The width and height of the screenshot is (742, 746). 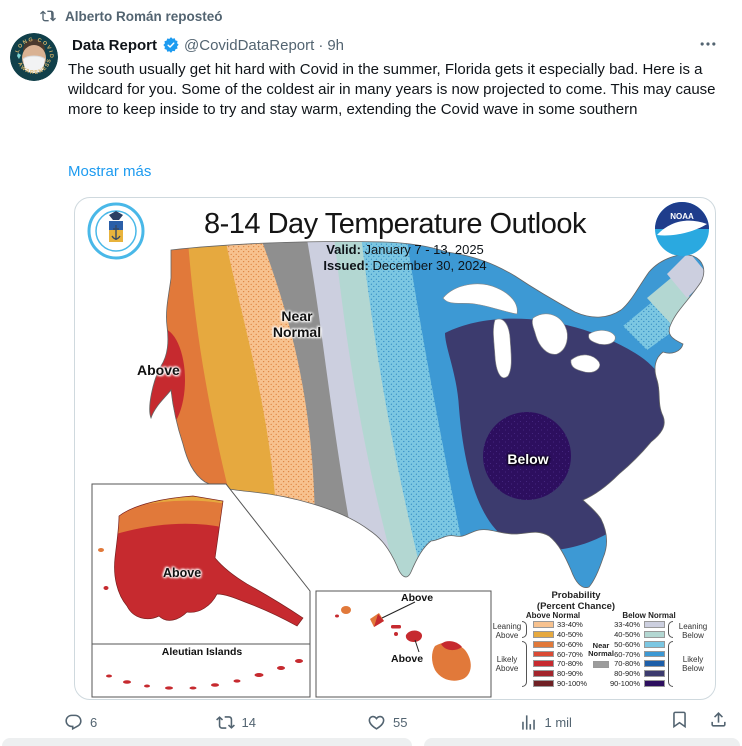 What do you see at coordinates (507, 631) in the screenshot?
I see `legend-leaning-above: Leaning Above` at bounding box center [507, 631].